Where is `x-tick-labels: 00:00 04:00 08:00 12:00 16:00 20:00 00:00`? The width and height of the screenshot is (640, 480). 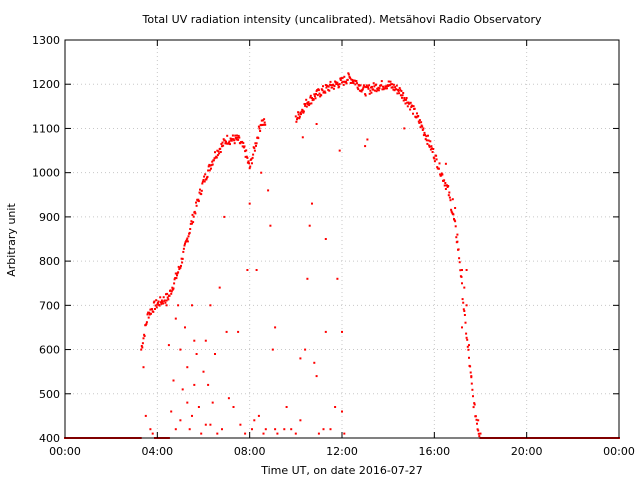 x-tick-labels: 00:00 04:00 08:00 12:00 16:00 20:00 00:00 is located at coordinates (342, 451).